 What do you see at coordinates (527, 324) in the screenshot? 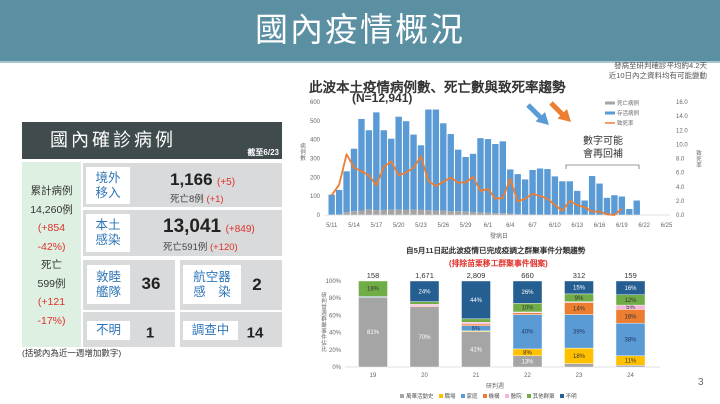
I see `week-stacked-bar: 13% 8% 40% 10% 26%` at bounding box center [527, 324].